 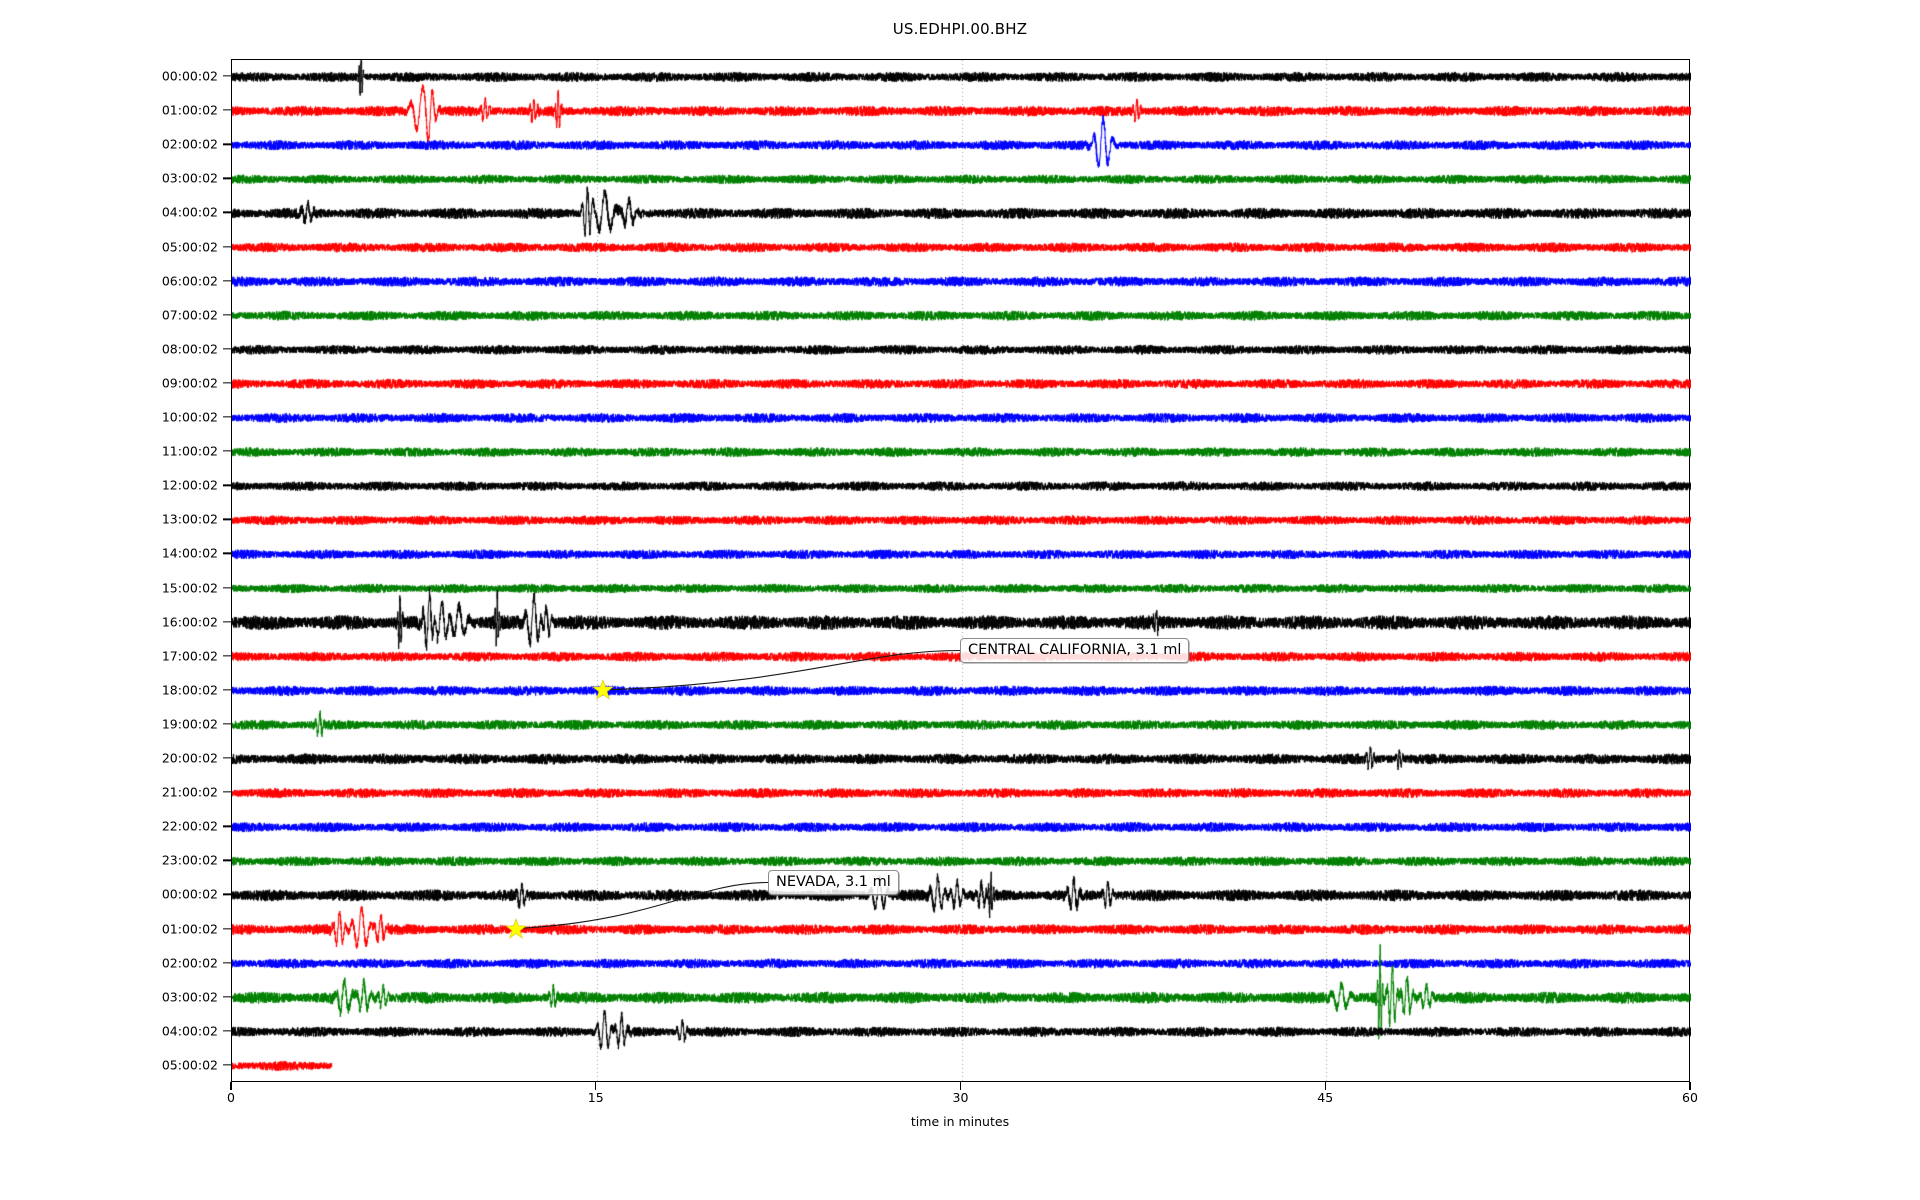 I want to click on y-tick-label: 06:00:02, so click(x=189, y=281).